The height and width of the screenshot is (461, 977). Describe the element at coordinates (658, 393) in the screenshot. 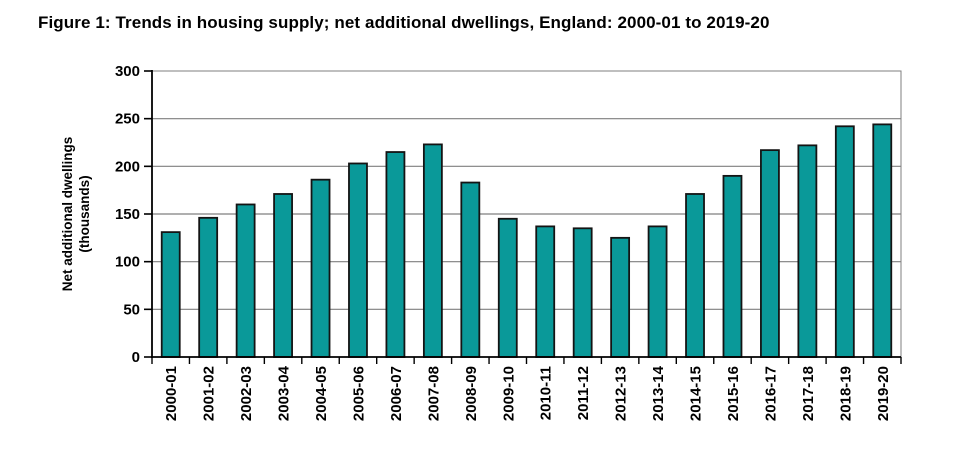

I see `x-label-2013-14: 2013-14` at that location.